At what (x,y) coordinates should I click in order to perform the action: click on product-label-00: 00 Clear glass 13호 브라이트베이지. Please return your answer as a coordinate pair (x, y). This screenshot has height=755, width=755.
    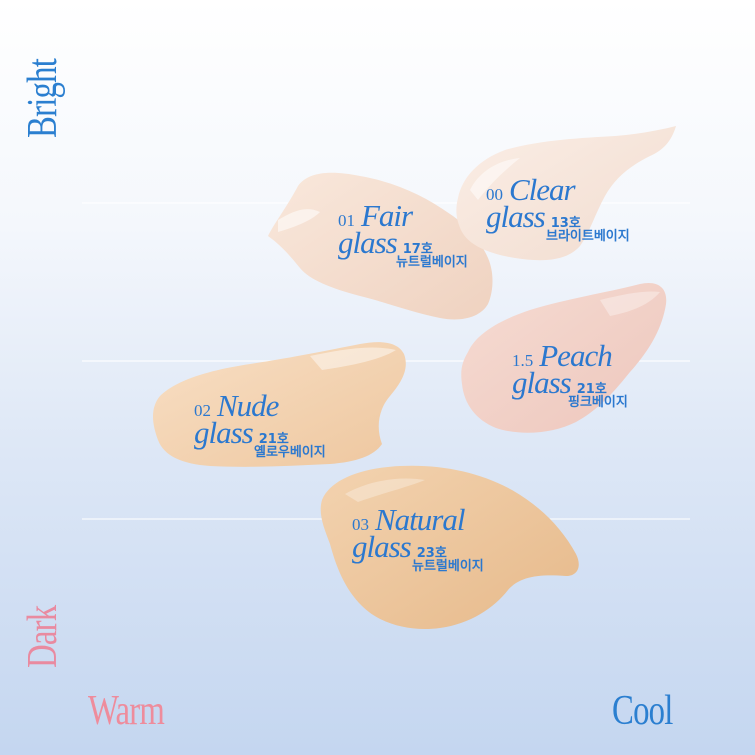
    Looking at the image, I should click on (558, 208).